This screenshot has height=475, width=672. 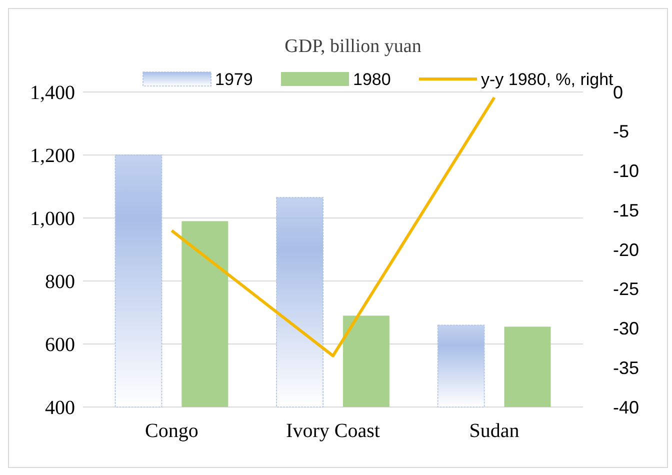 I want to click on y2-tick-label: -30, so click(x=626, y=328).